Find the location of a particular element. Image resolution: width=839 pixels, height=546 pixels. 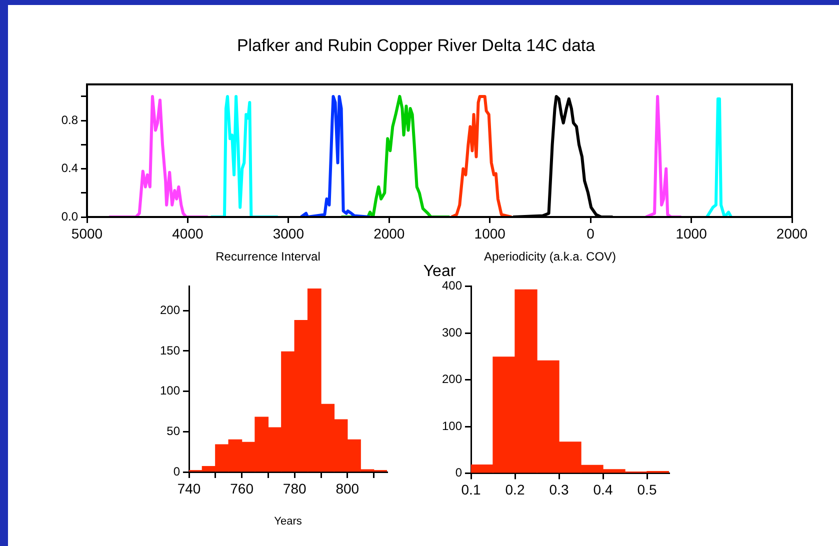

x-tick-label: 0.5 is located at coordinates (647, 489).